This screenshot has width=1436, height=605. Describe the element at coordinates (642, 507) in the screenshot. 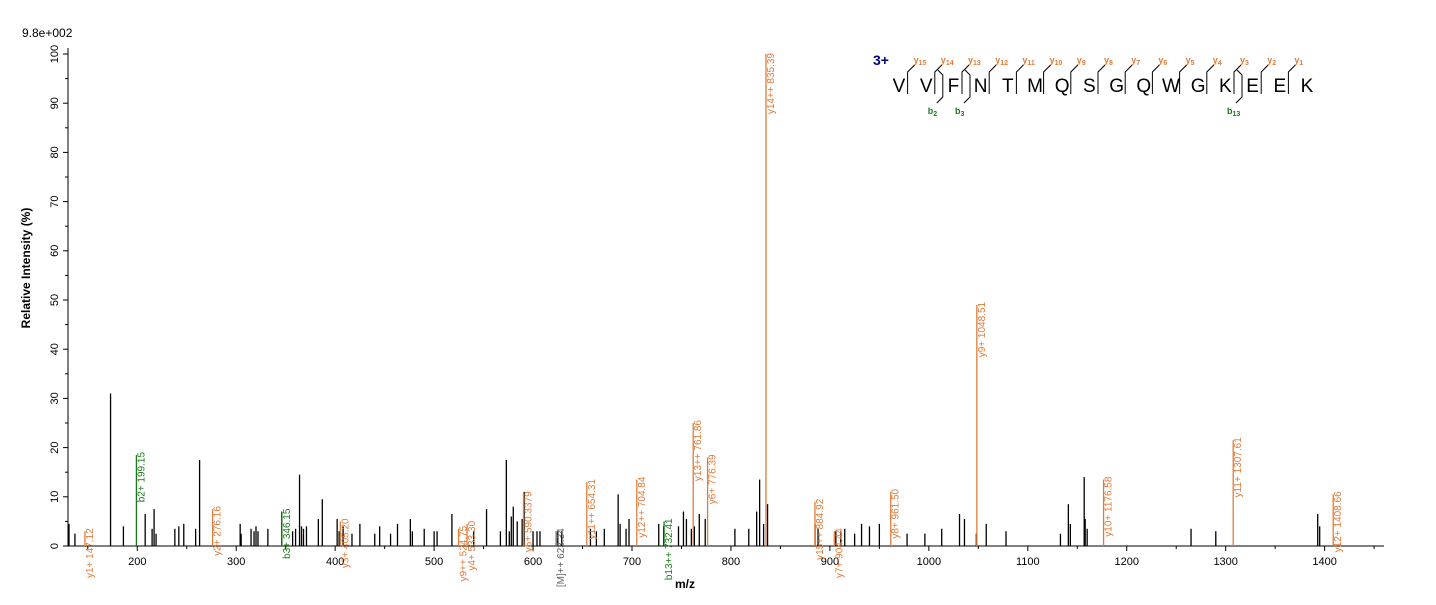

I see `peak-label: y12++ 704.84` at that location.